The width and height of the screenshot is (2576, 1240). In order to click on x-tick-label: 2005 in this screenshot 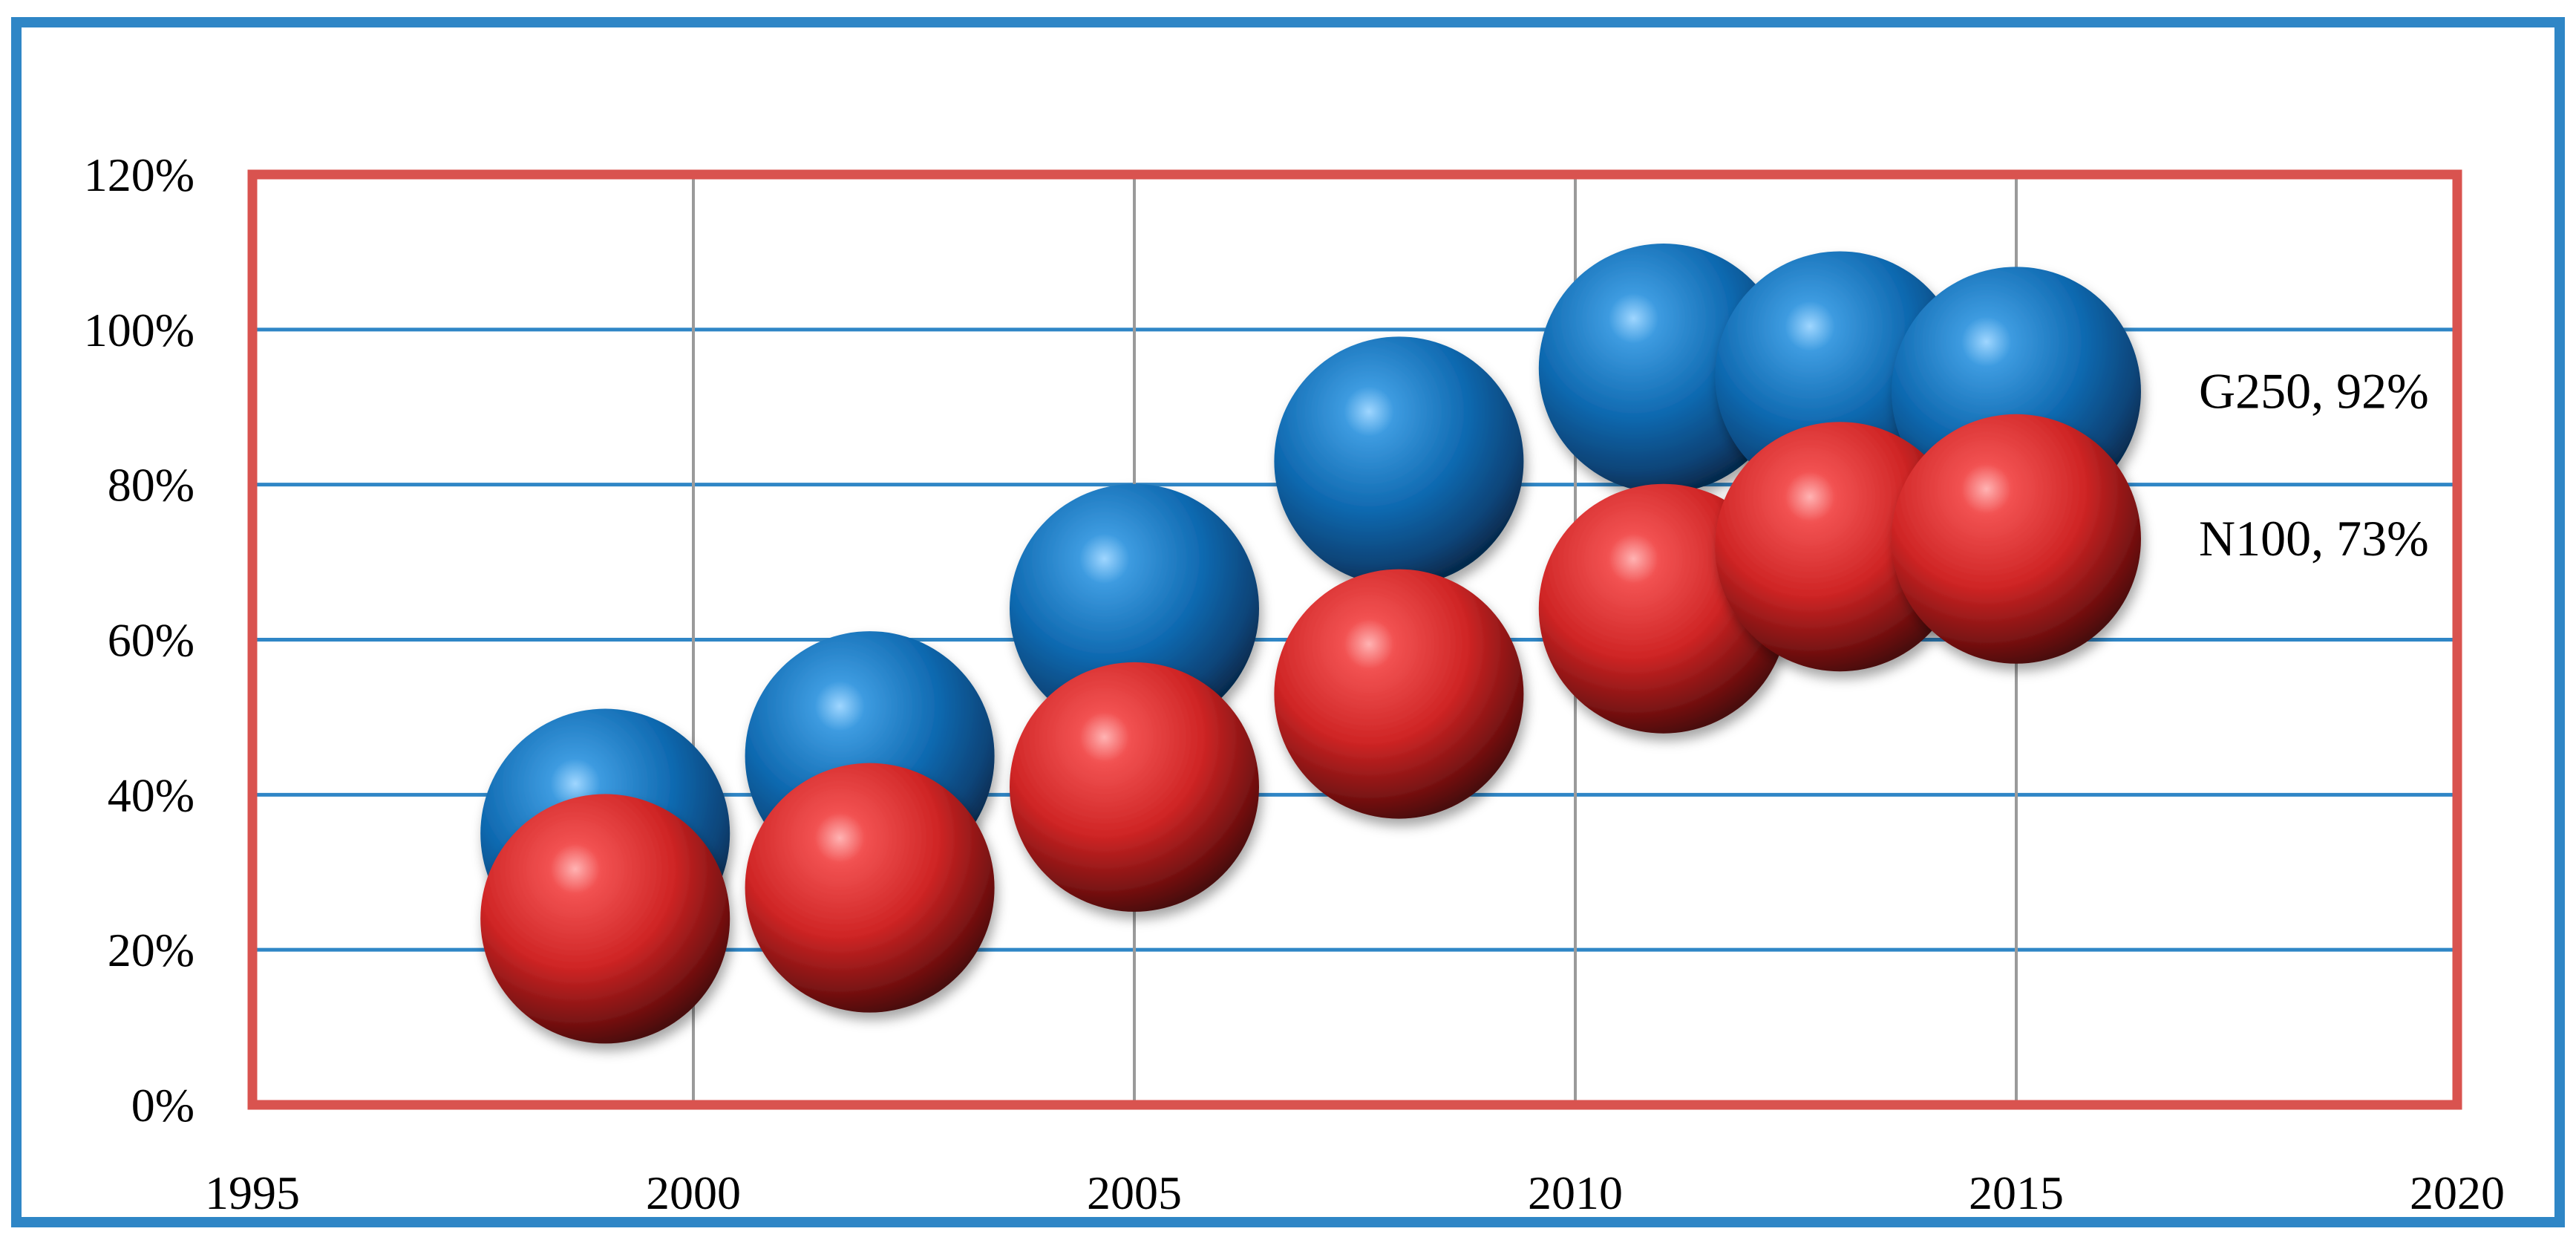, I will do `click(1134, 1192)`.